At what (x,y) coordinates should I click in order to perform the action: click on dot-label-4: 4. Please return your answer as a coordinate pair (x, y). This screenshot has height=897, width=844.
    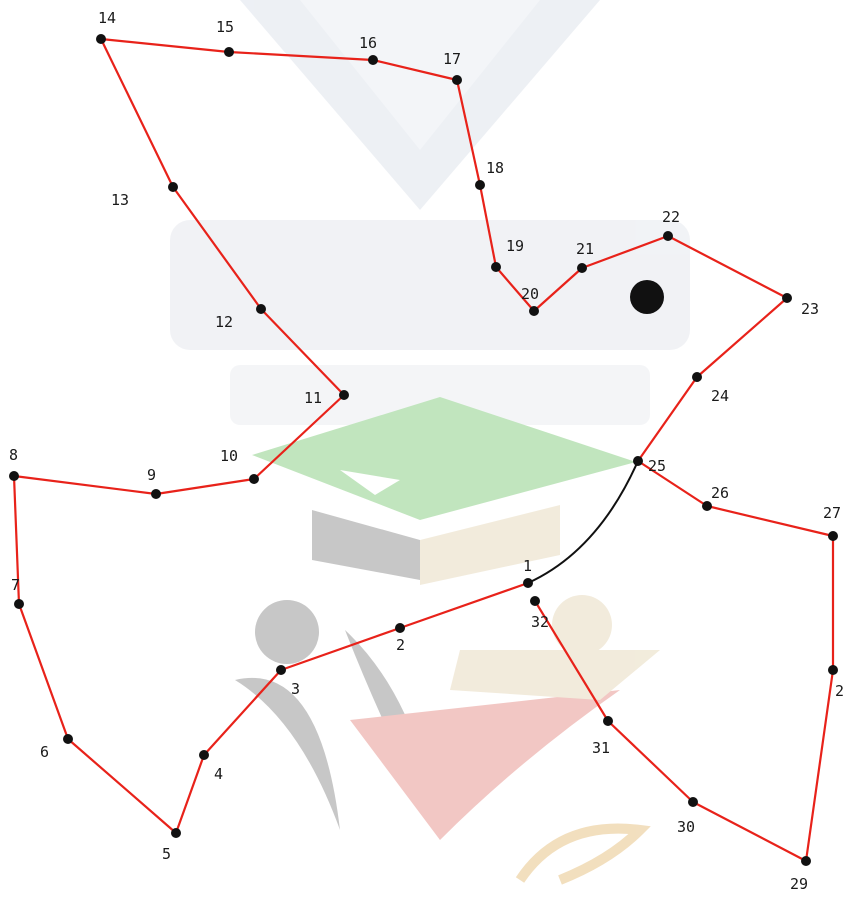
    Looking at the image, I should click on (218, 774).